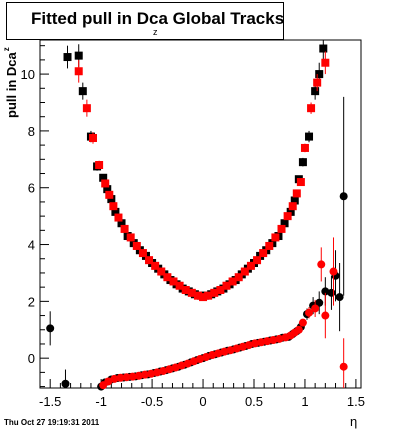  Describe the element at coordinates (31, 188) in the screenshot. I see `y-tick-label: 6` at that location.